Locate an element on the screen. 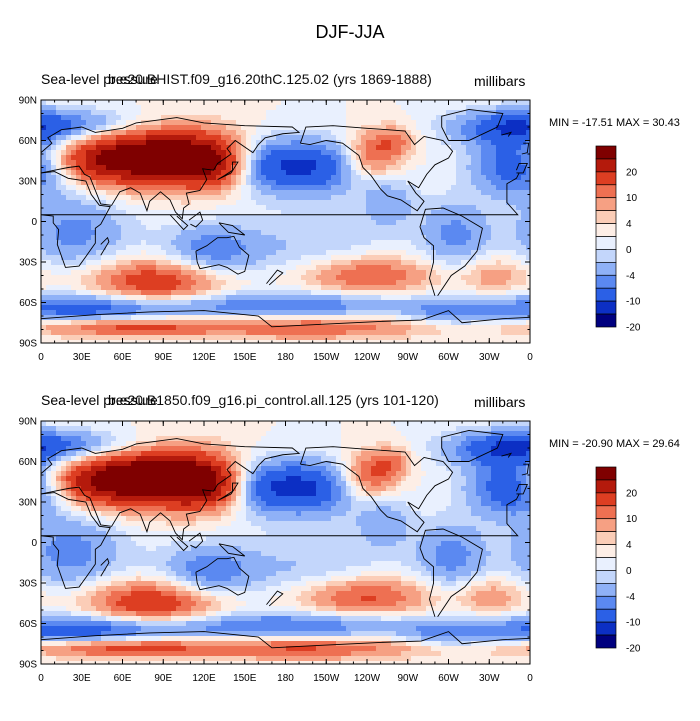 This screenshot has width=700, height=721. figure-title: DJF-JJA is located at coordinates (350, 32).